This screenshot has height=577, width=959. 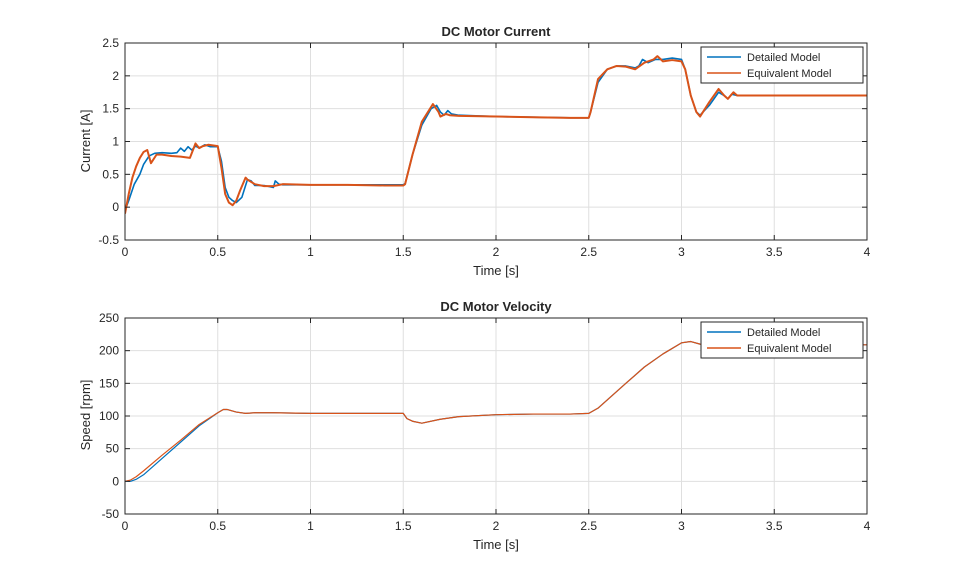 I want to click on velocity-plot-ytick-label: 50, so click(x=113, y=449).